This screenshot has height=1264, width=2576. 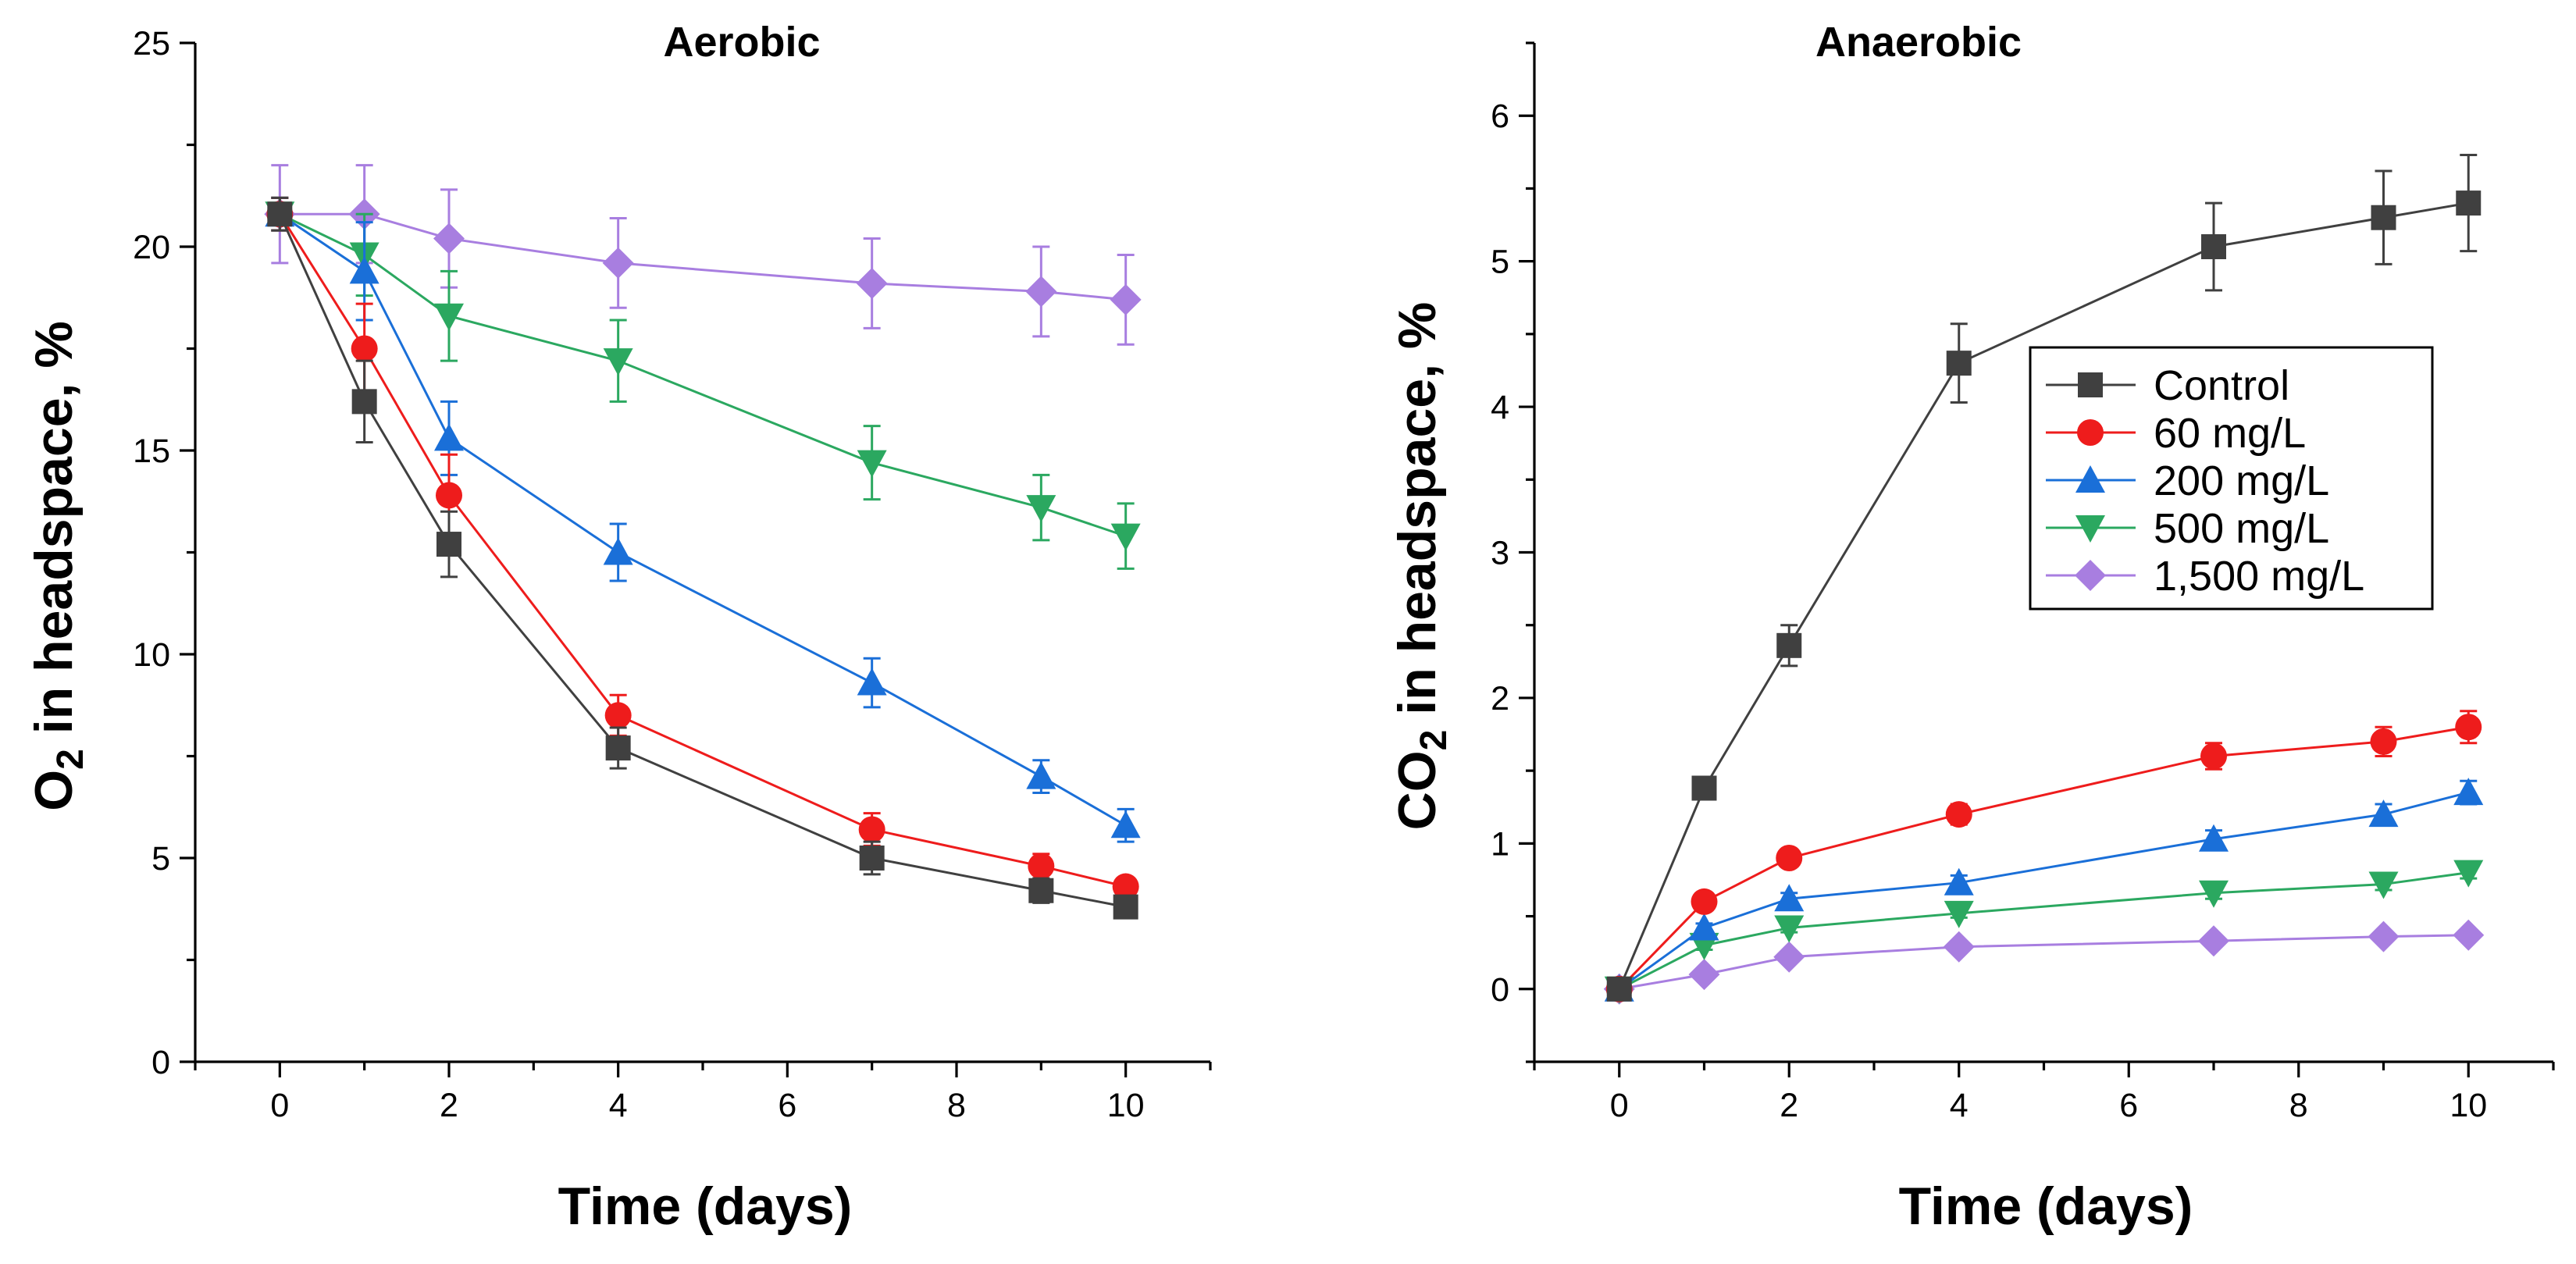 What do you see at coordinates (1959, 1105) in the screenshot?
I see `anaerobic-x-tick-label: 4` at bounding box center [1959, 1105].